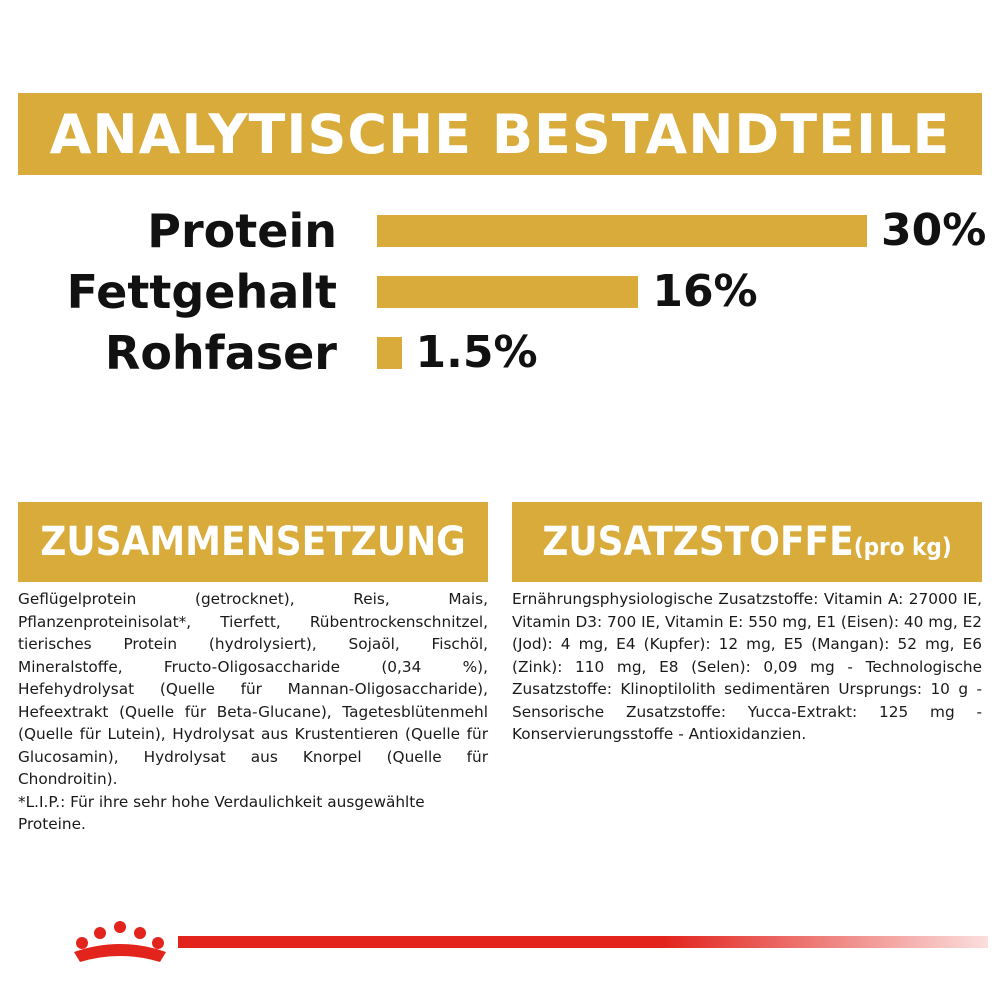 This screenshot has height=1000, width=1000. I want to click on nutrient-value: 30%, so click(934, 230).